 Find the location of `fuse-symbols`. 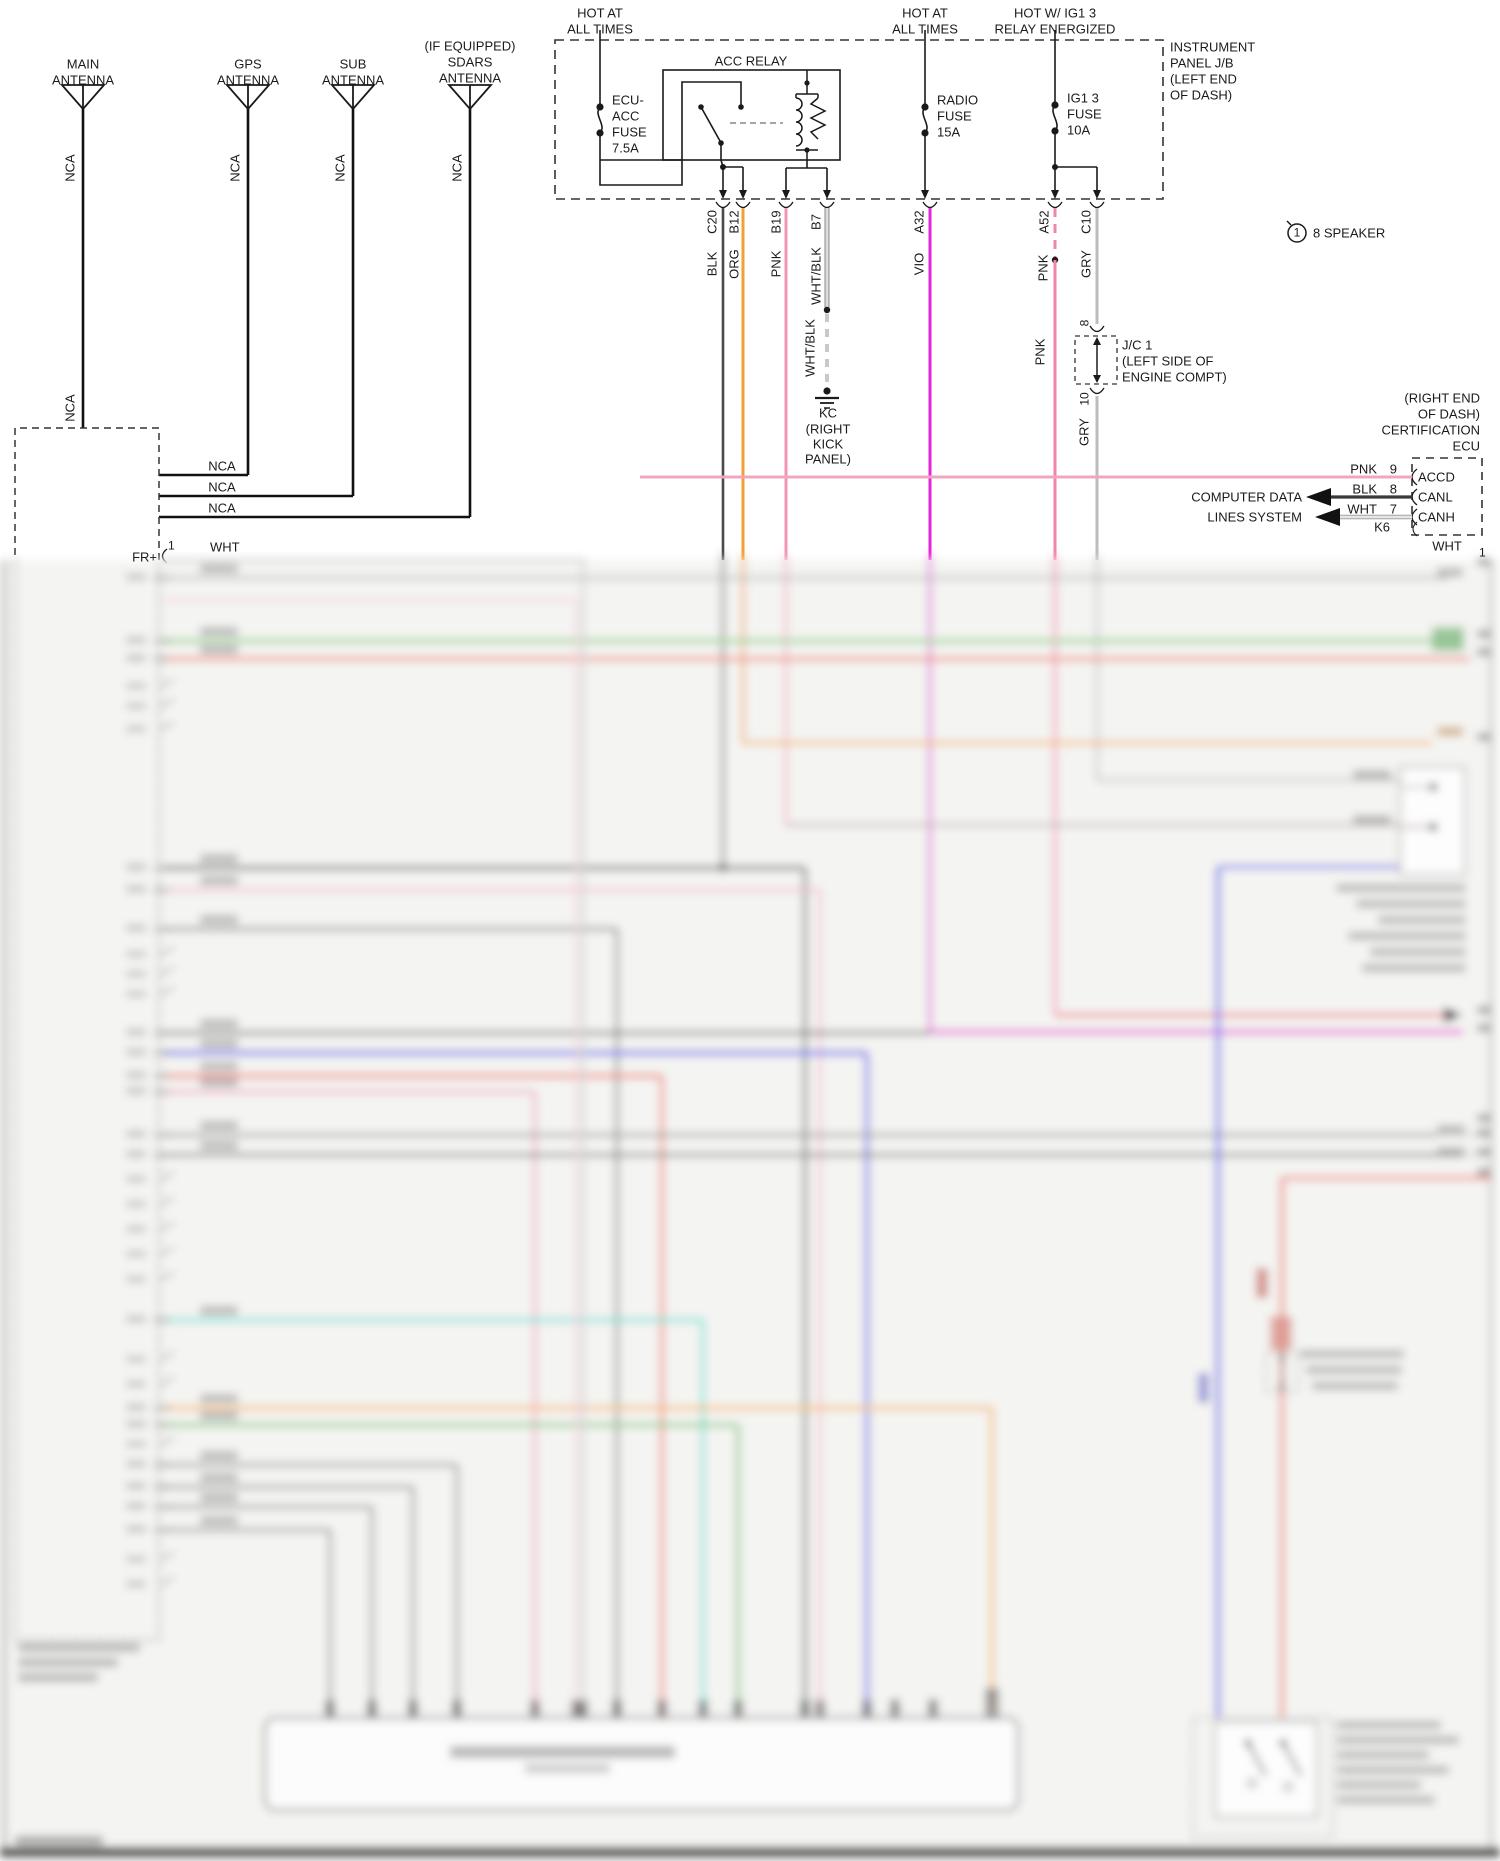

fuse-symbols is located at coordinates (827, 119).